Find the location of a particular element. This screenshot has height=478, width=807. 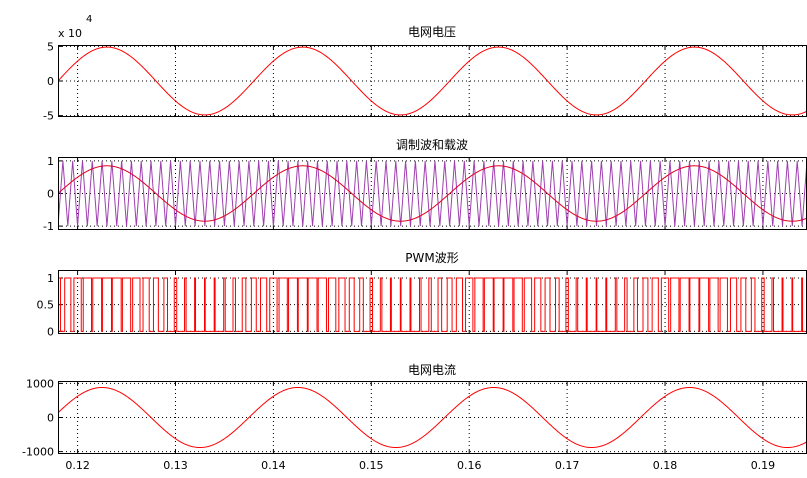

subplot-title: 电网电流 is located at coordinates (432, 370).